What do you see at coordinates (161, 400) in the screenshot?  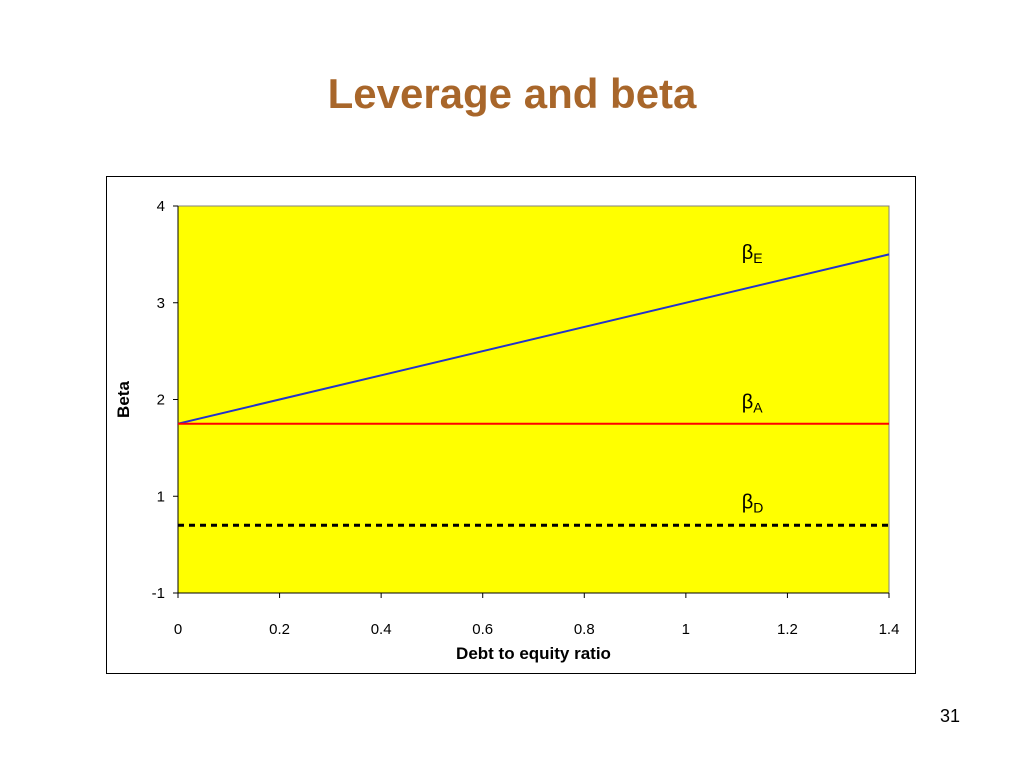 I see `y-tick-label: 2` at bounding box center [161, 400].